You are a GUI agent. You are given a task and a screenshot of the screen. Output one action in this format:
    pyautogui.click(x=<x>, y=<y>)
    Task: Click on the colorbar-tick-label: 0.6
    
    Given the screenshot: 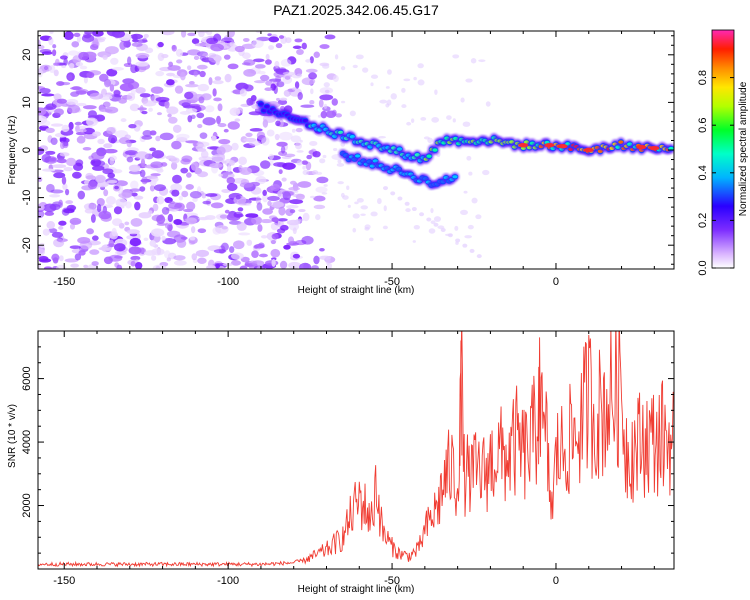 What is the action you would take?
    pyautogui.click(x=703, y=125)
    